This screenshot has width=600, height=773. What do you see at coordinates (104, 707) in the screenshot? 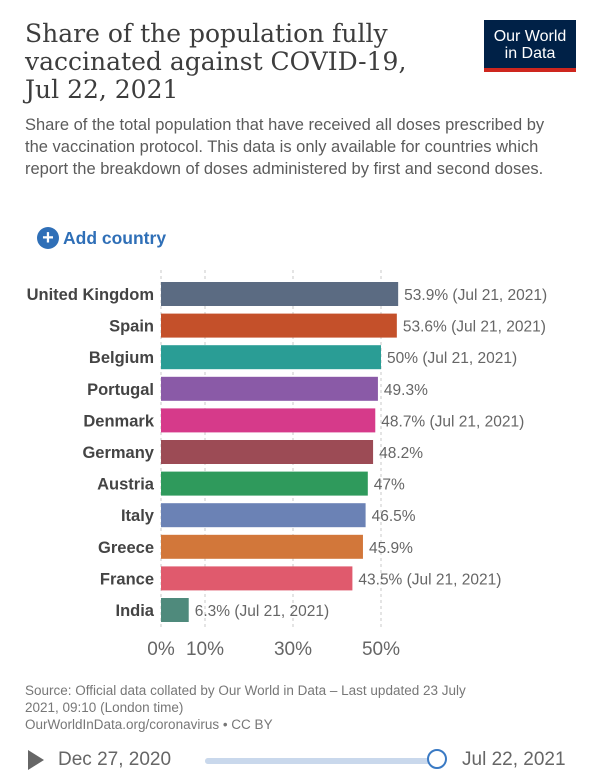
I see `source-line-2: 2021, 09:10 (London time)` at bounding box center [104, 707].